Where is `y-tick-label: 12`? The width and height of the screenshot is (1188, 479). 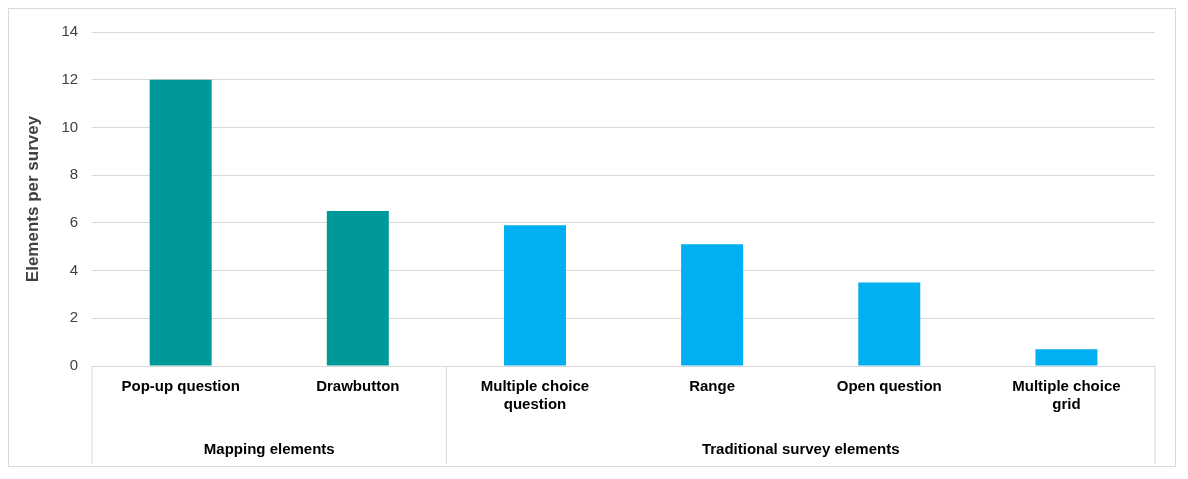 y-tick-label: 12 is located at coordinates (70, 78).